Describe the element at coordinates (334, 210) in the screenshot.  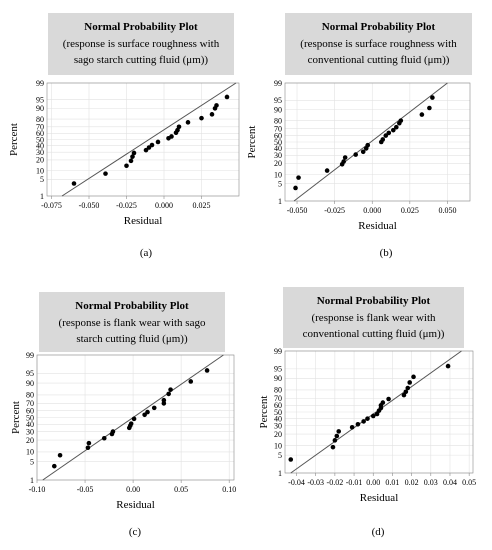
I see `x-tick-label: -0.025` at that location.